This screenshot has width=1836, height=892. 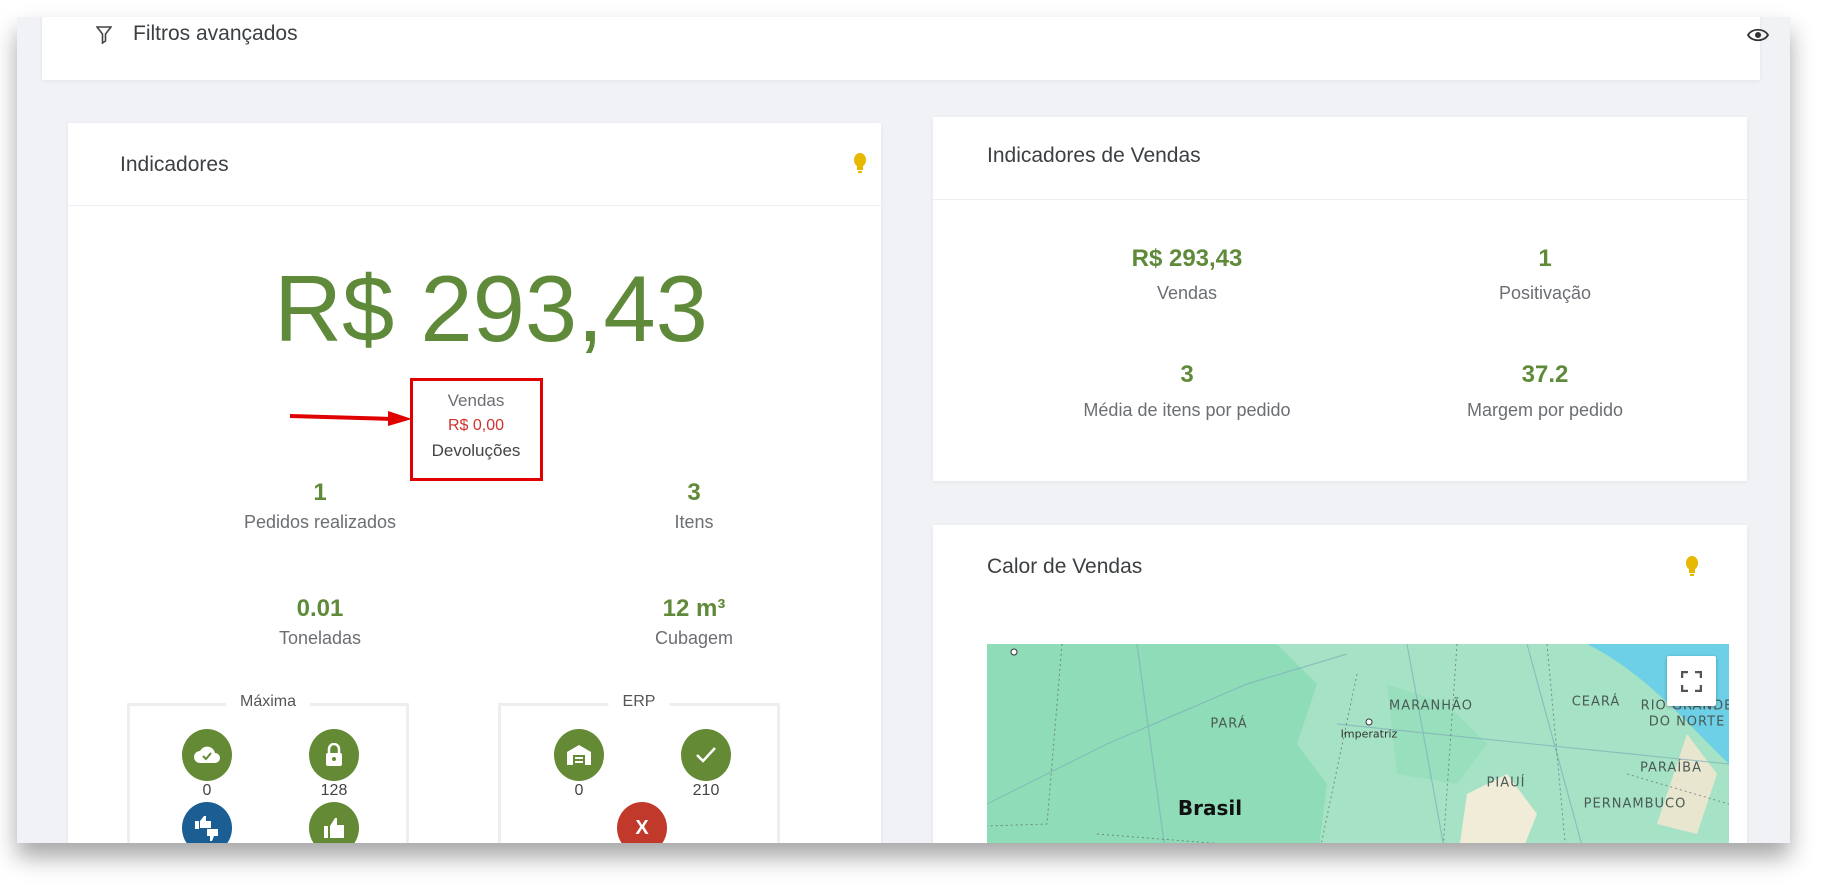 I want to click on fullscreen-icon, so click(x=1691, y=681).